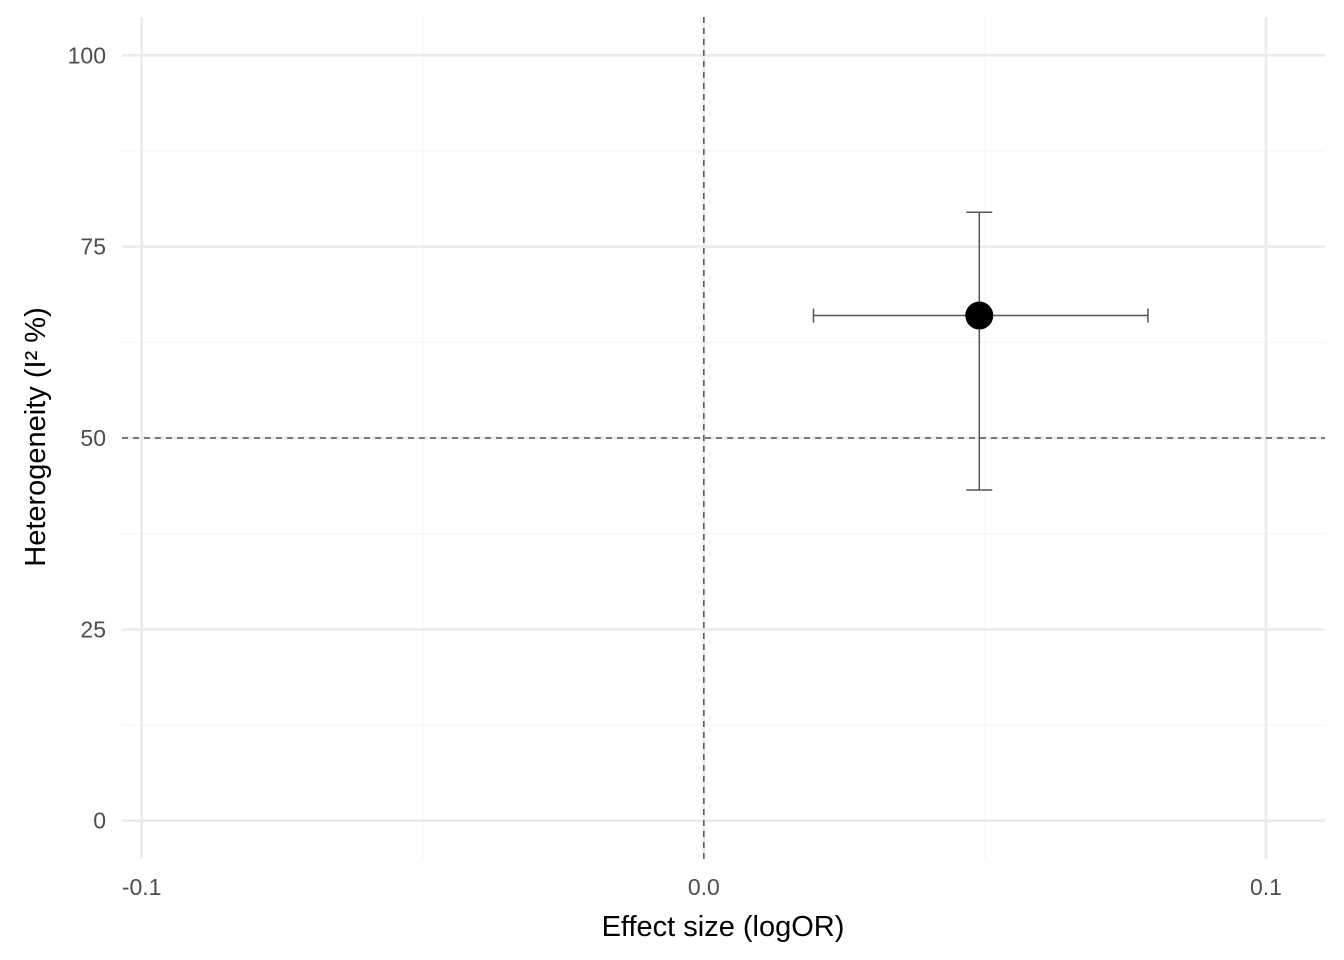  What do you see at coordinates (980, 351) in the screenshot?
I see `data-layer` at bounding box center [980, 351].